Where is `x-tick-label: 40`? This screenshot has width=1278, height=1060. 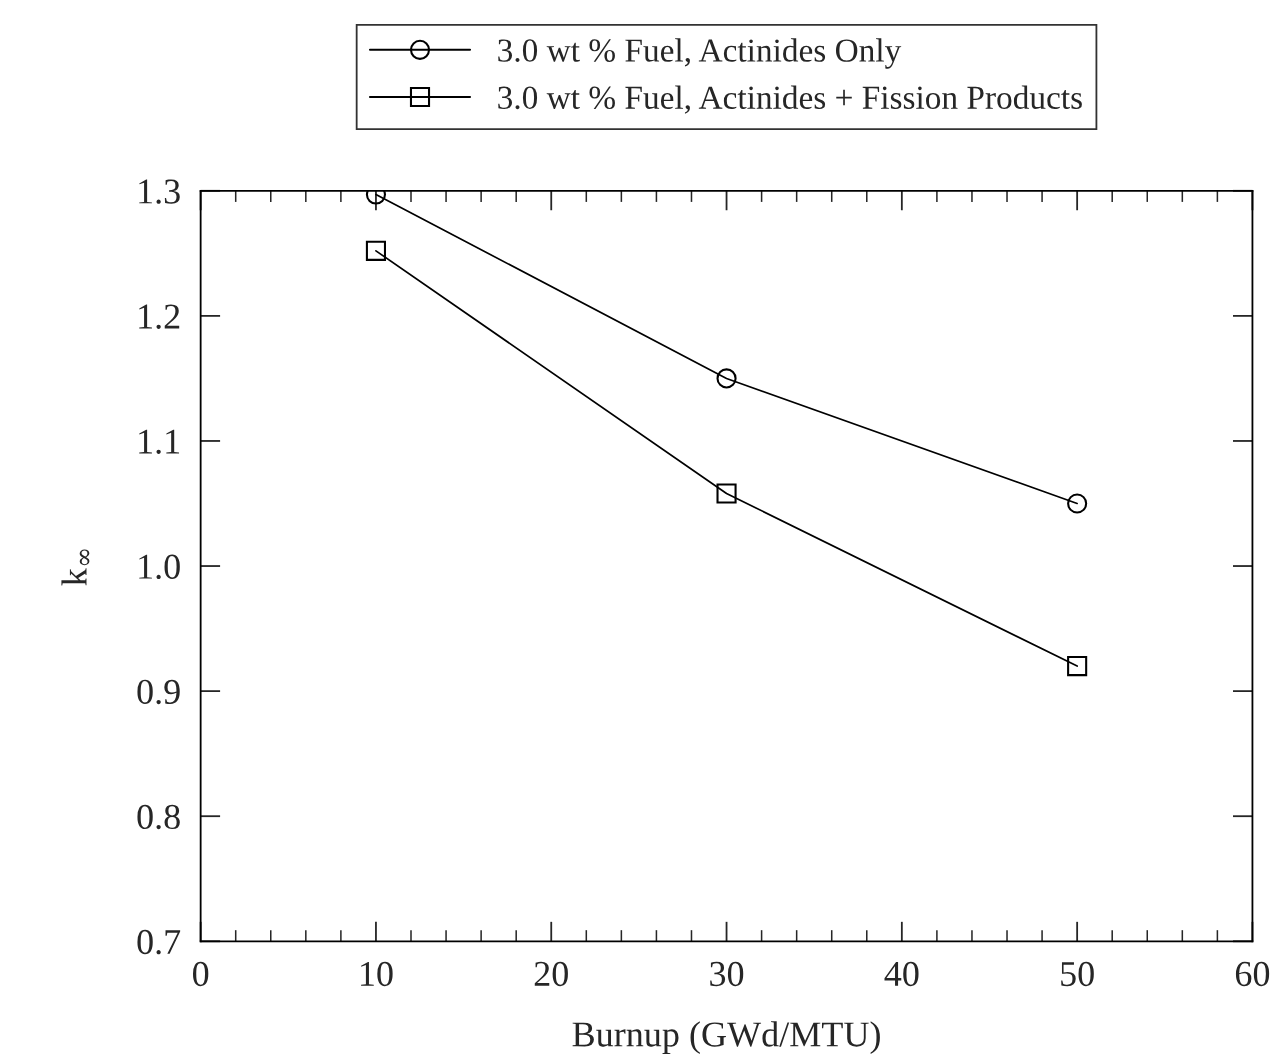 x-tick-label: 40 is located at coordinates (901, 974).